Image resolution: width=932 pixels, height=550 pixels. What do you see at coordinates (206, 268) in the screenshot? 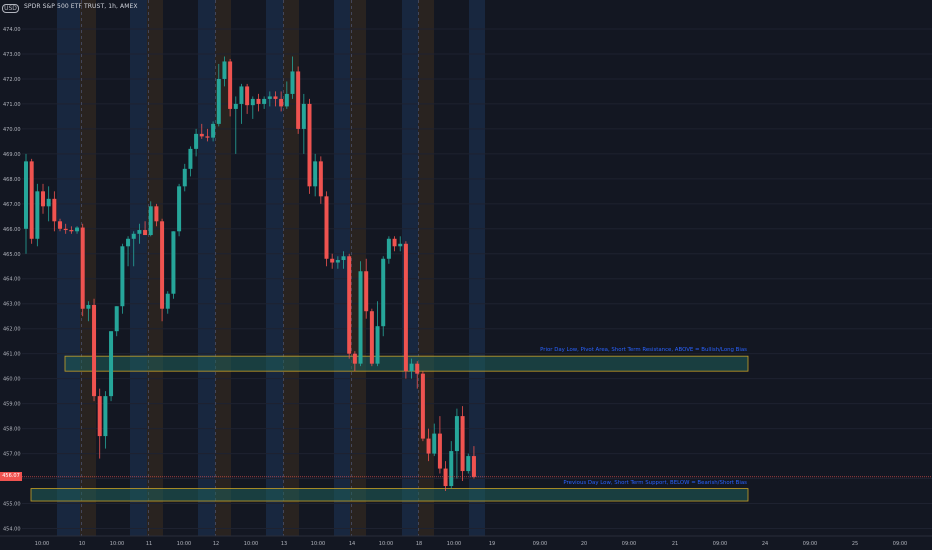
I see `session-band` at bounding box center [206, 268].